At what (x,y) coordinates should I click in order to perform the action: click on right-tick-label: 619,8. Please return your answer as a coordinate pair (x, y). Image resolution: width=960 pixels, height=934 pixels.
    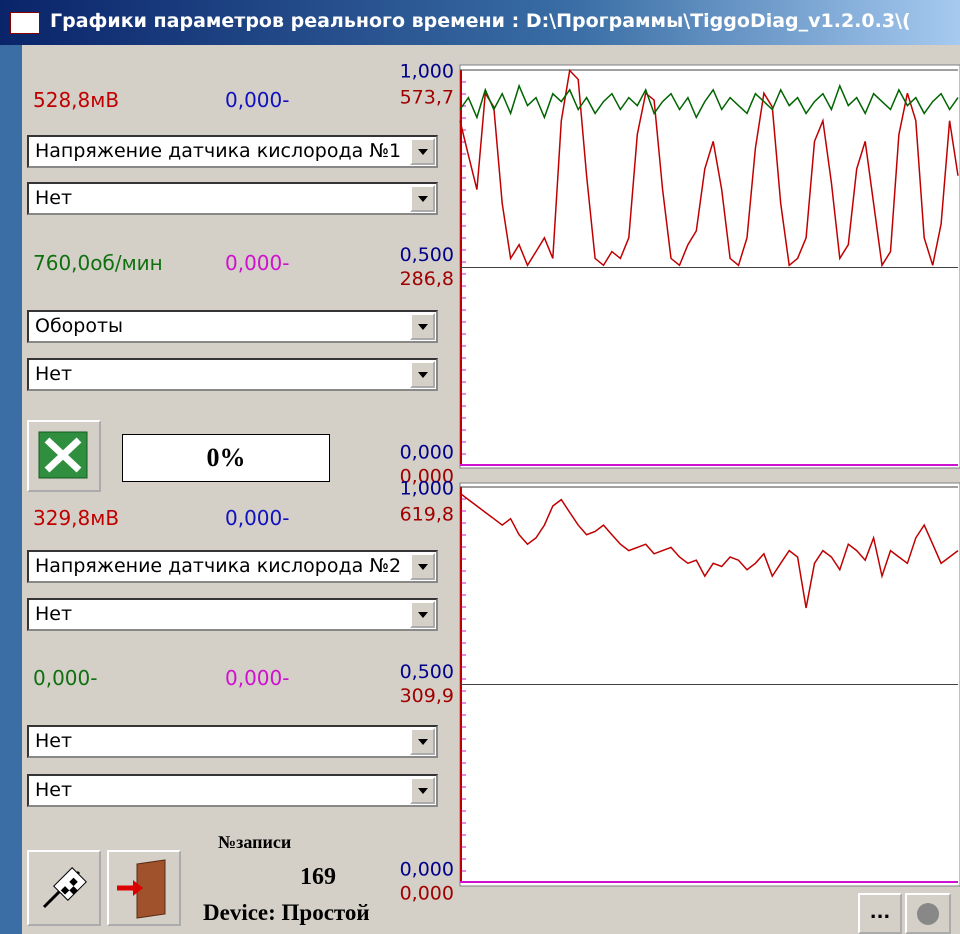
    Looking at the image, I should click on (427, 515).